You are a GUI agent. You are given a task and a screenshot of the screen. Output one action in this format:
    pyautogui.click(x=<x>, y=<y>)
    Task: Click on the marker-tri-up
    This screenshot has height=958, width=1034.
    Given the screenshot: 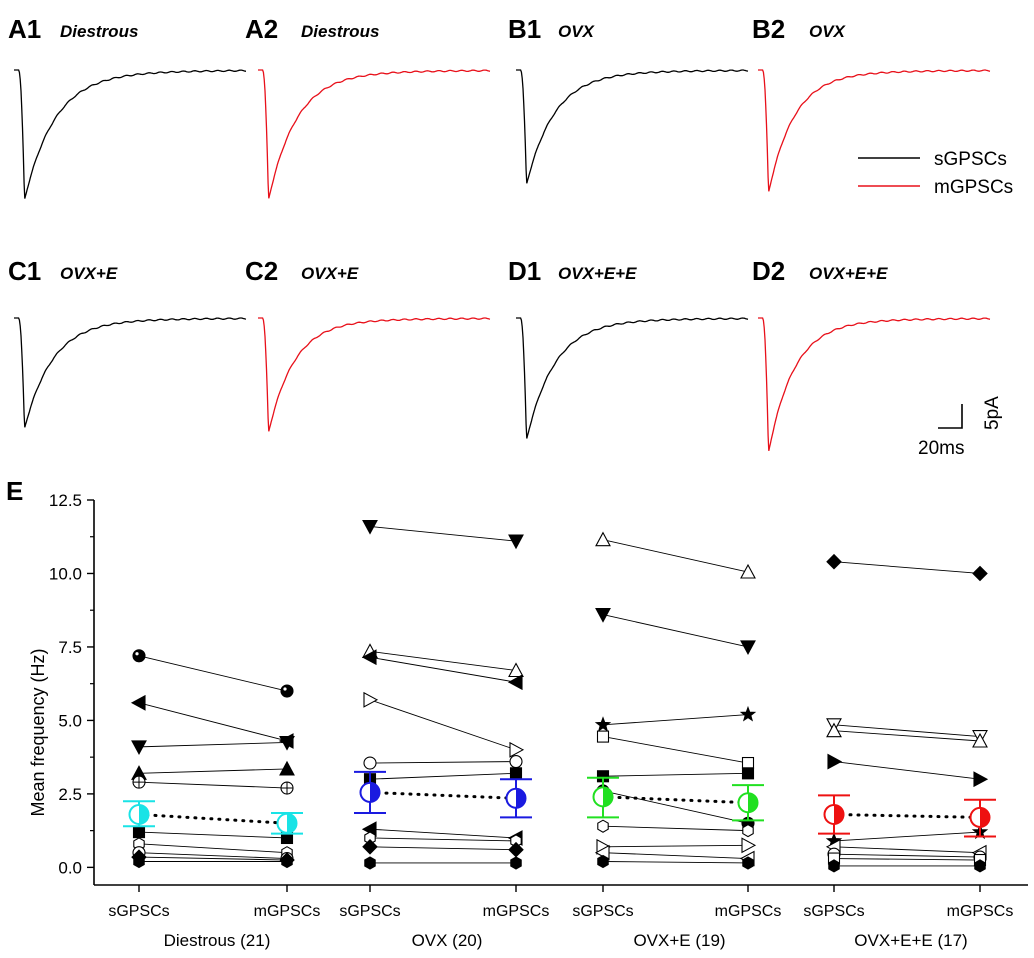 What is the action you would take?
    pyautogui.click(x=287, y=768)
    